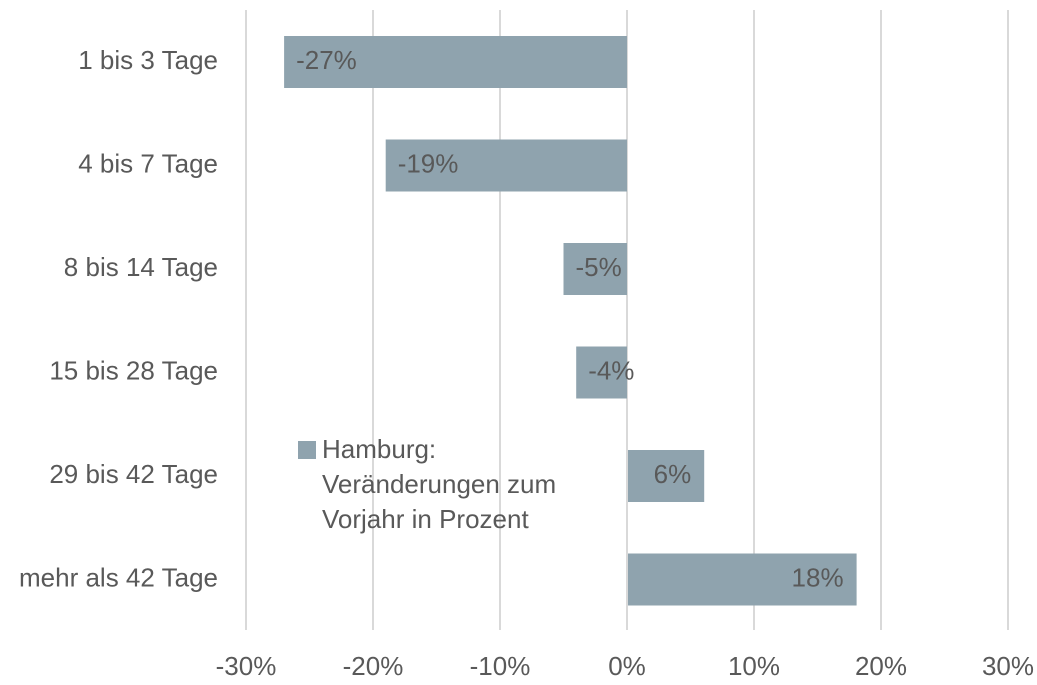 This screenshot has width=1037, height=685. I want to click on y-tick-label: 15 bis 28 Tage, so click(133, 370).